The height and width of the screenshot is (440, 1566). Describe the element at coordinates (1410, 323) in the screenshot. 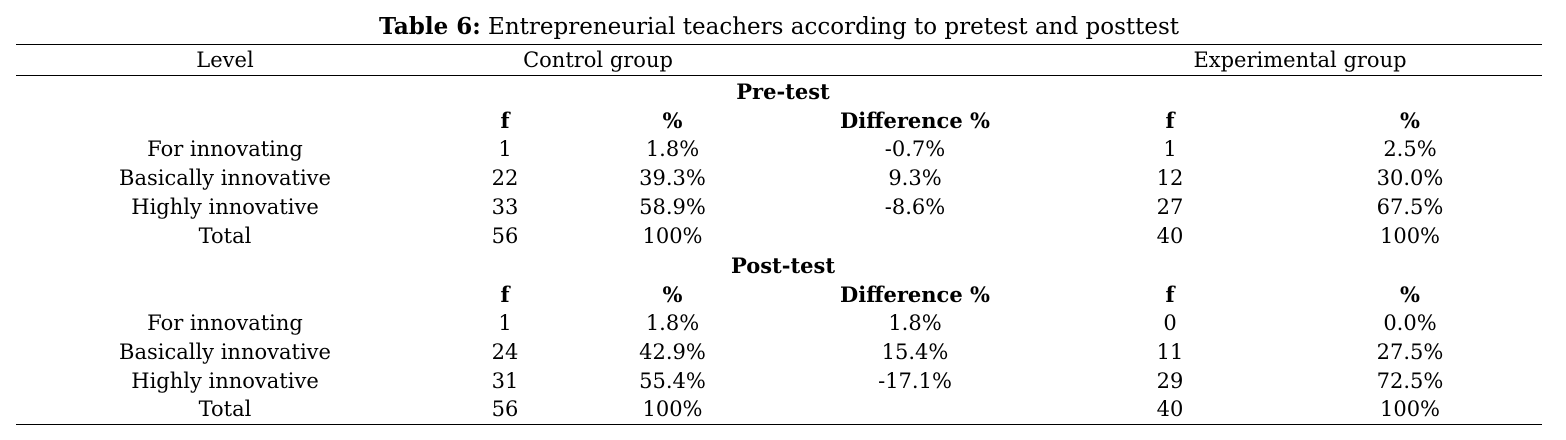

I see `experimental-percent: 0.0%` at that location.